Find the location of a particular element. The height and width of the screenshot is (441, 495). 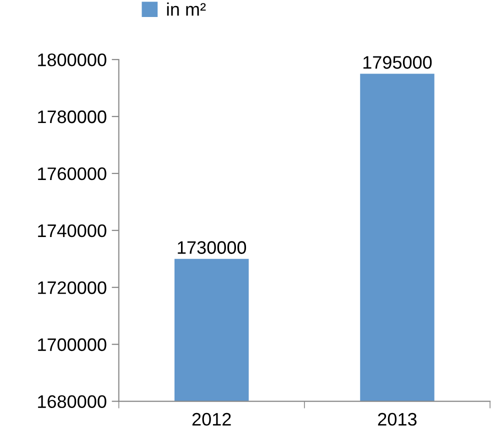

y-tick-label: 1720000 is located at coordinates (72, 287).